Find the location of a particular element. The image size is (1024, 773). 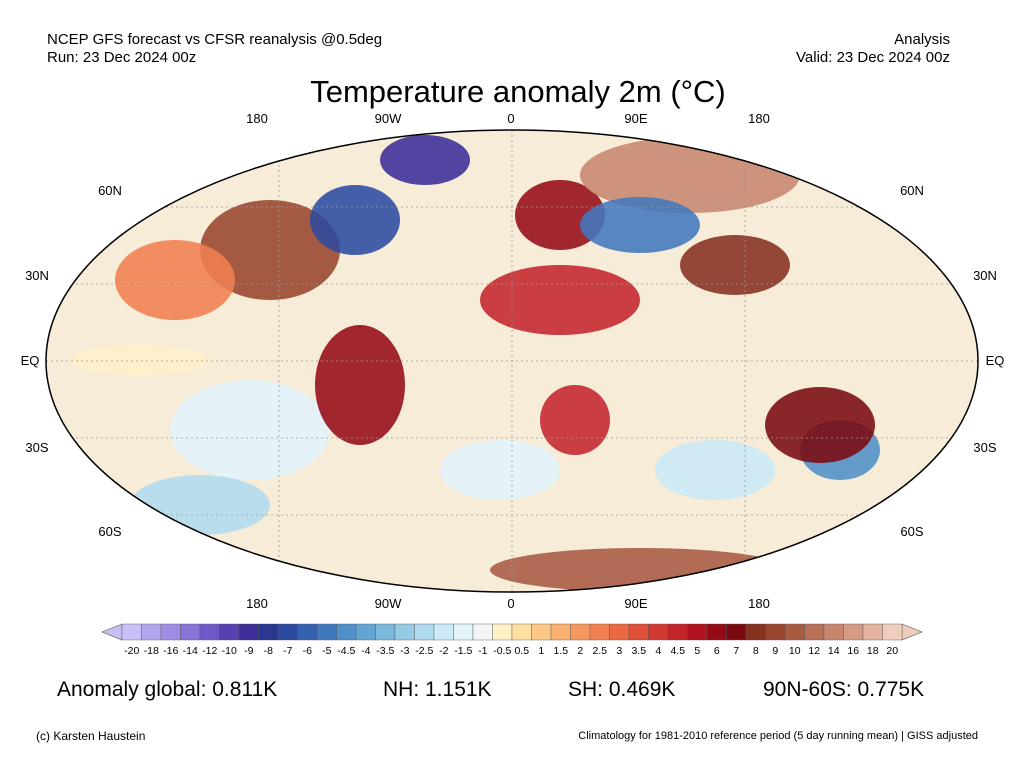

colorbar-tick-label: -12 is located at coordinates (209, 651).